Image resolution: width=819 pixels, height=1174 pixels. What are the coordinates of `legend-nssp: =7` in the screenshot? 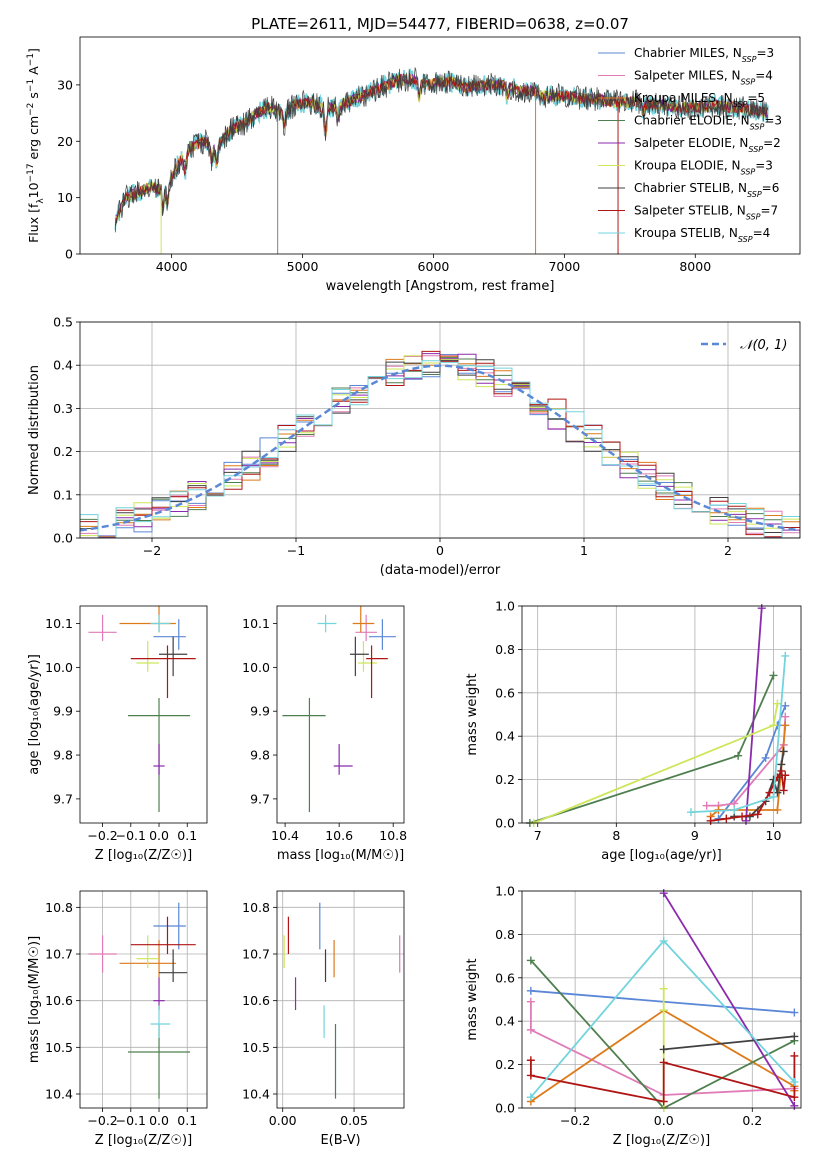 It's located at (769, 211).